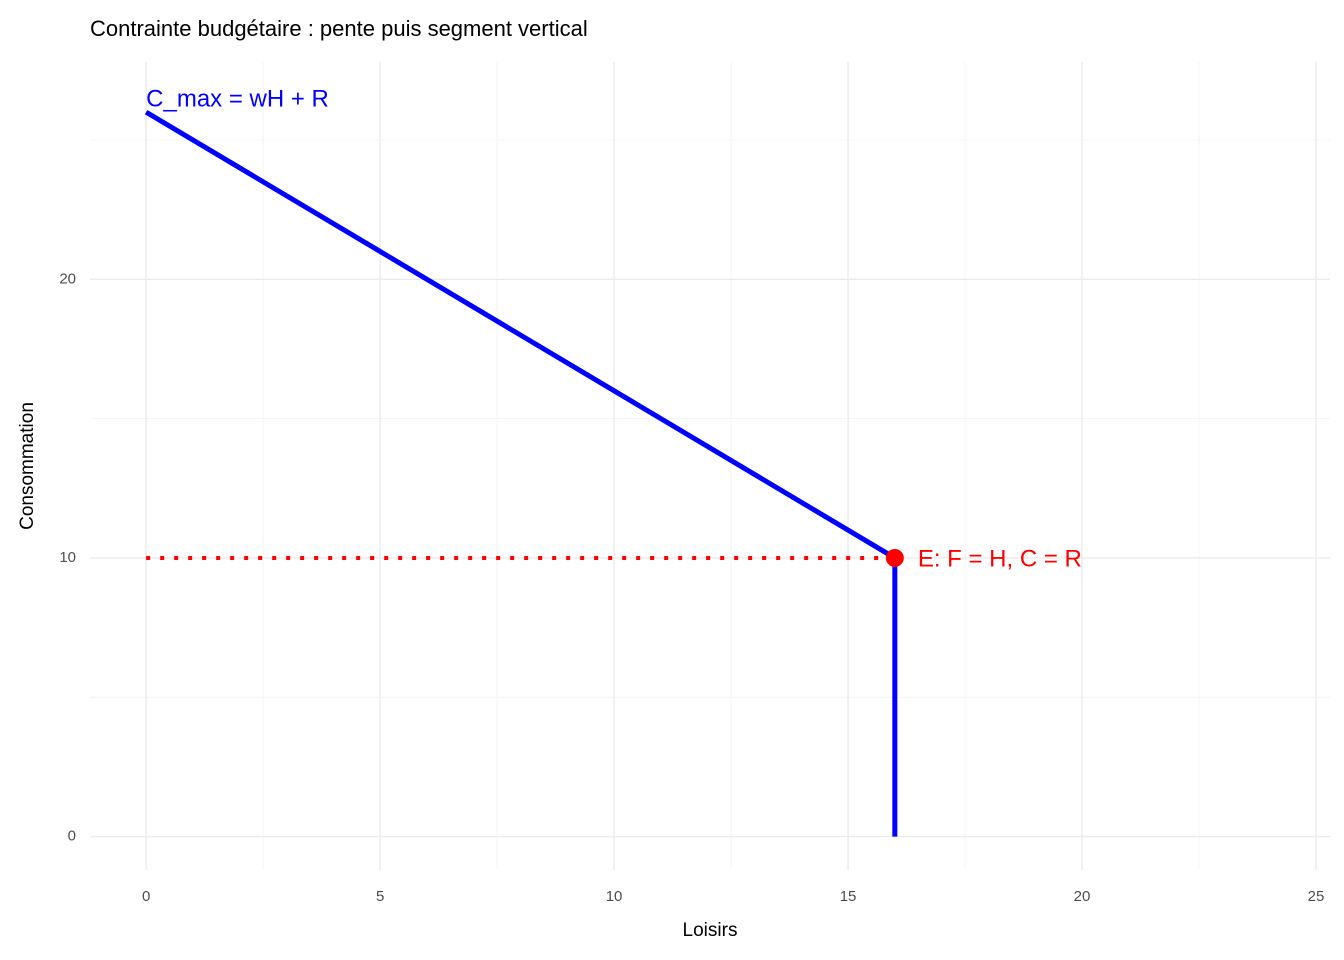 This screenshot has width=1344, height=960. What do you see at coordinates (27, 466) in the screenshot?
I see `y-axis-title: Consommation` at bounding box center [27, 466].